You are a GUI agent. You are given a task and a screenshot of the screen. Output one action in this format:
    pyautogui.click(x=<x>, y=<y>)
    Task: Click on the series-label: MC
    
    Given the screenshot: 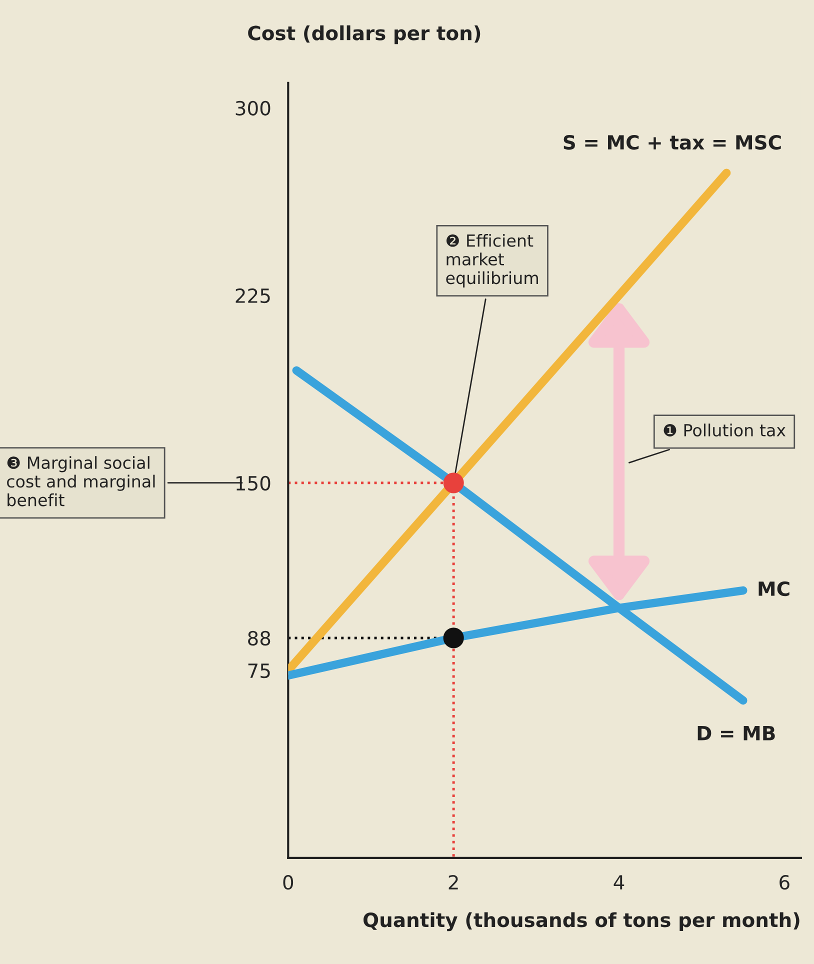 What is the action you would take?
    pyautogui.click(x=774, y=588)
    